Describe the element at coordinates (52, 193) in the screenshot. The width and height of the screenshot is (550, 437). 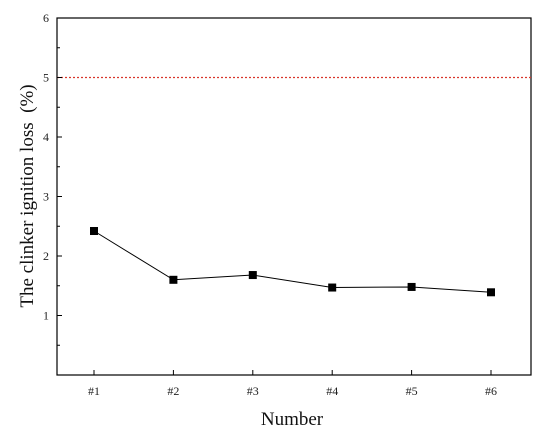
I see `y-axis: 1 2 3 4 5 6` at that location.